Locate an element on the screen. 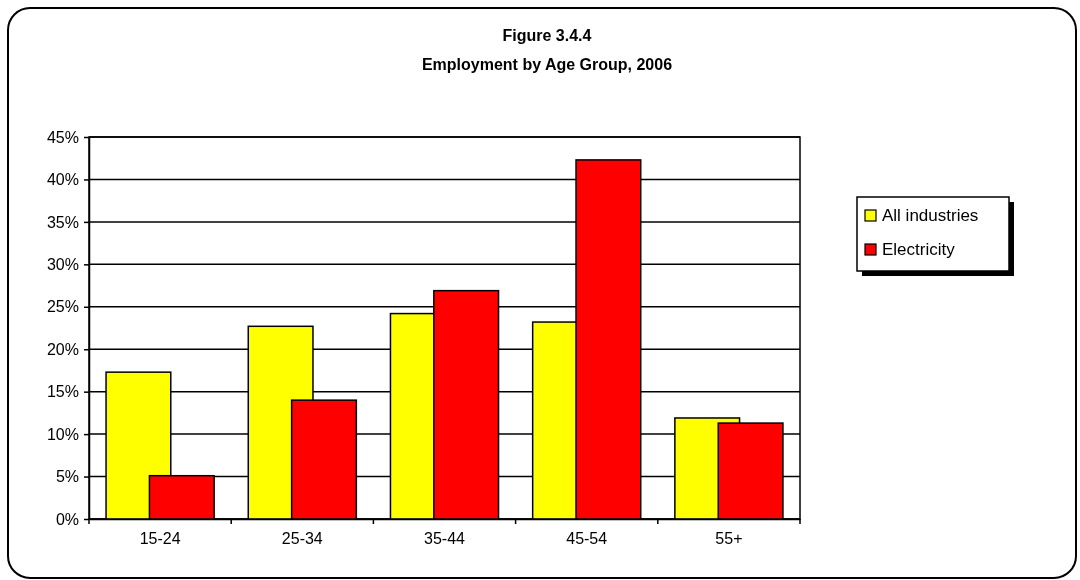 This screenshot has width=1080, height=580. chart-subtitle: Employment by Age Group, 2006 is located at coordinates (547, 64).